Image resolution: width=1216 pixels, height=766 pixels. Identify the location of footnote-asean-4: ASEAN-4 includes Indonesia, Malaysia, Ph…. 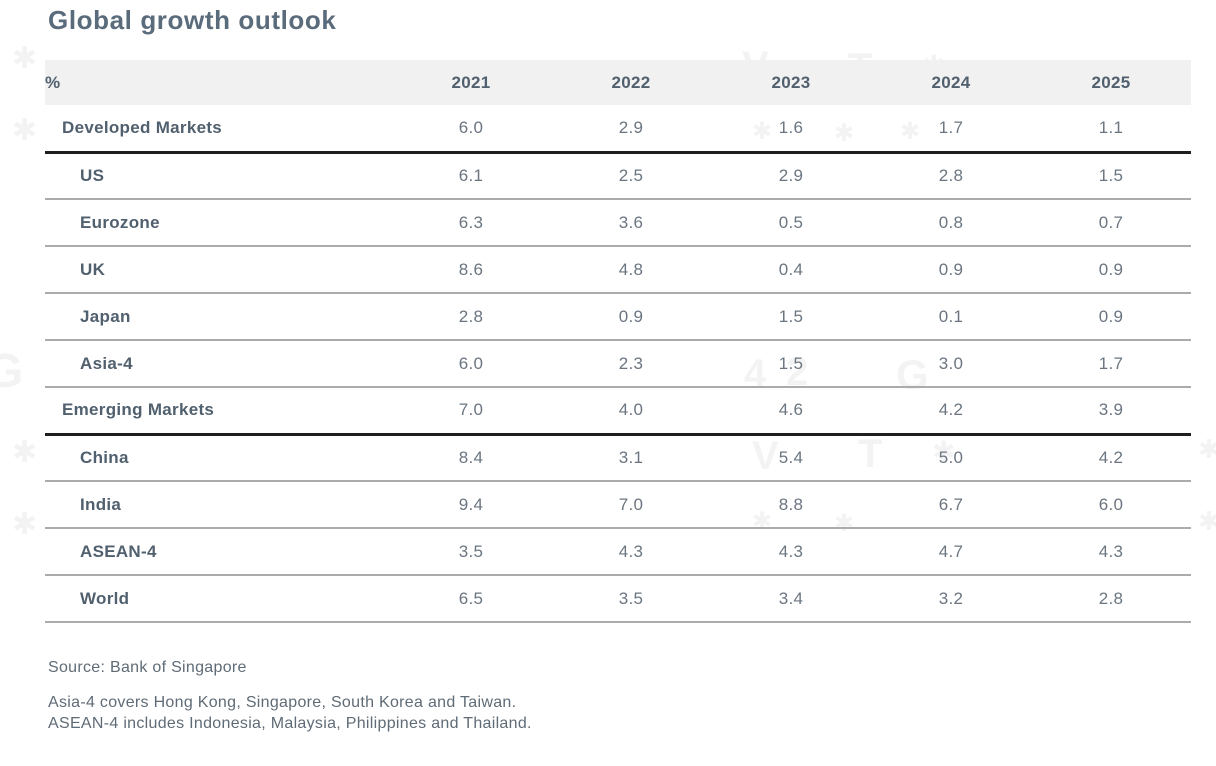
(290, 723).